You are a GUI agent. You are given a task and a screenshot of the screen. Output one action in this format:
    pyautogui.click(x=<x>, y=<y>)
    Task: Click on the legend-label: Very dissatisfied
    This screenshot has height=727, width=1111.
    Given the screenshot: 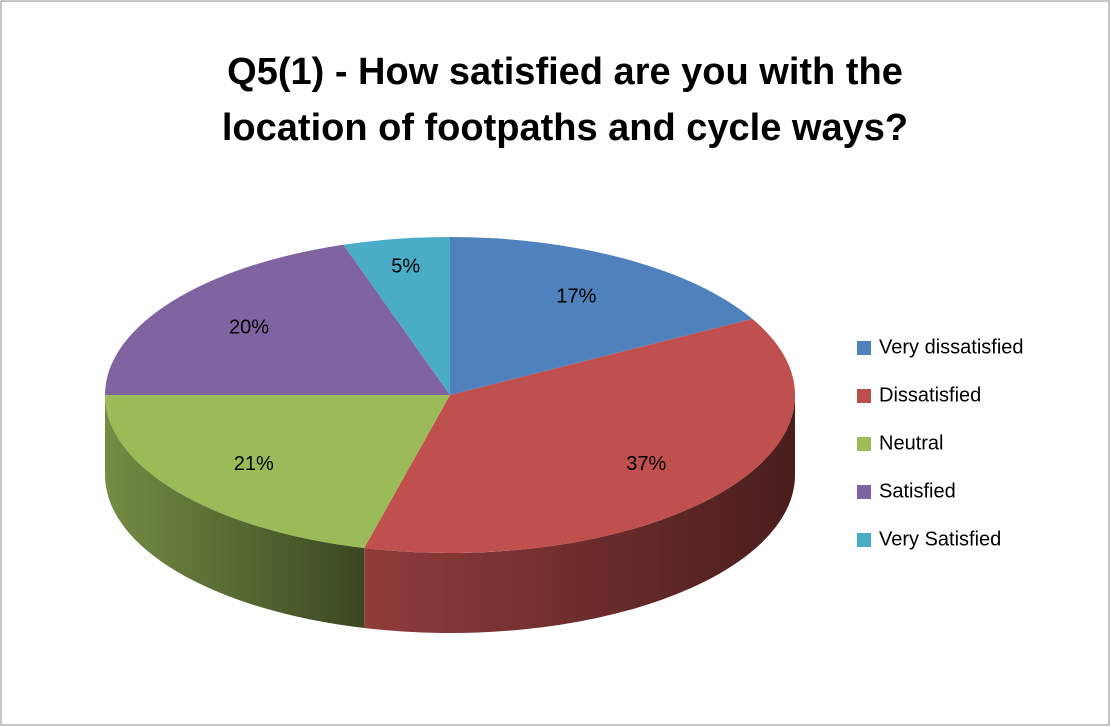 What is the action you would take?
    pyautogui.click(x=951, y=347)
    